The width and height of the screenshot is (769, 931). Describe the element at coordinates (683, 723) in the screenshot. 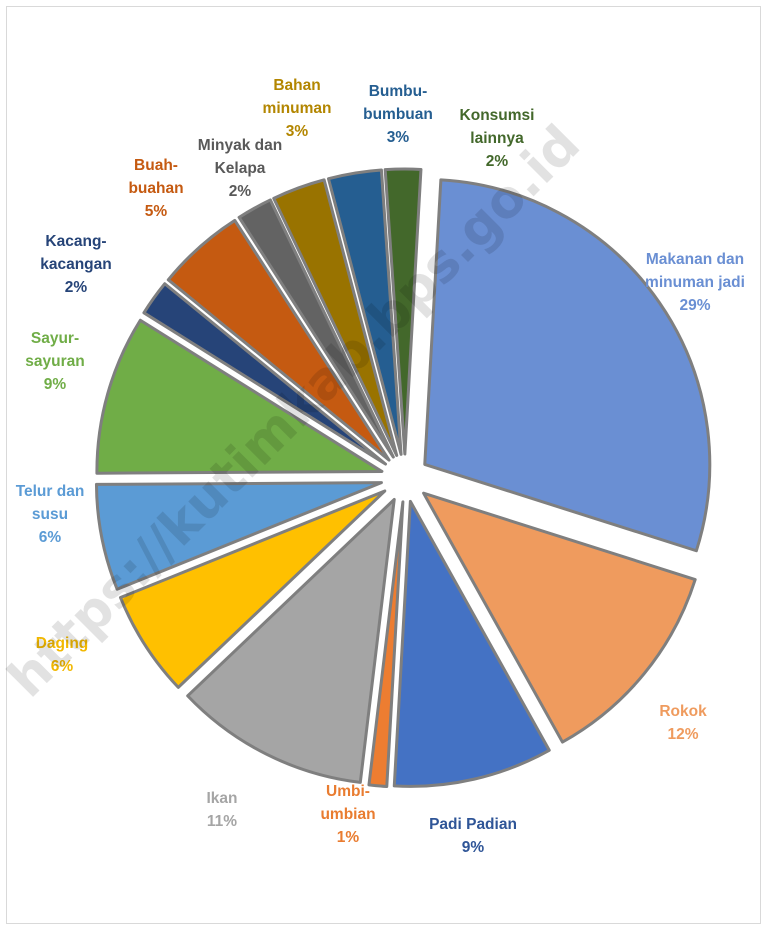

I see `slice-label: Rokok 12%` at that location.